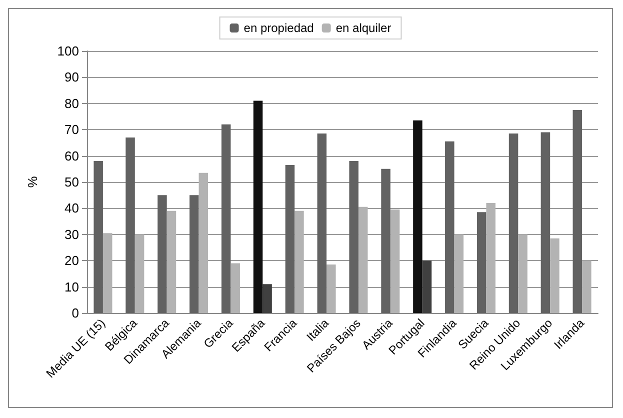 This screenshot has height=418, width=623. I want to click on y-tick-label: 70, so click(71, 130).